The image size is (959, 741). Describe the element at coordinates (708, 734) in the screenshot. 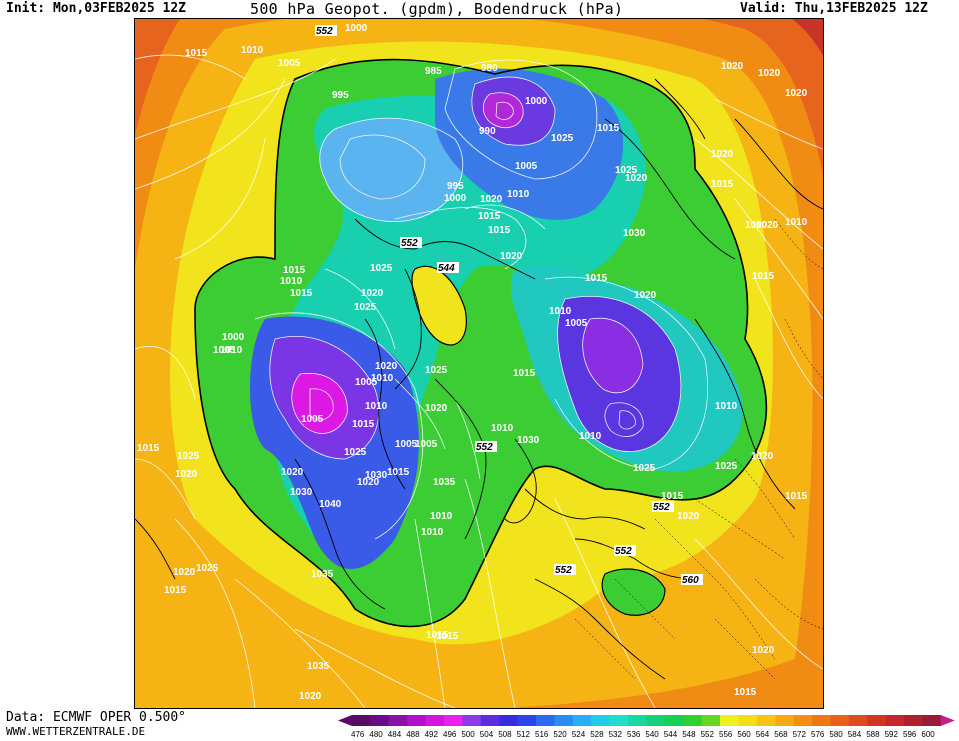

I see `legend-tick-label: 552` at that location.